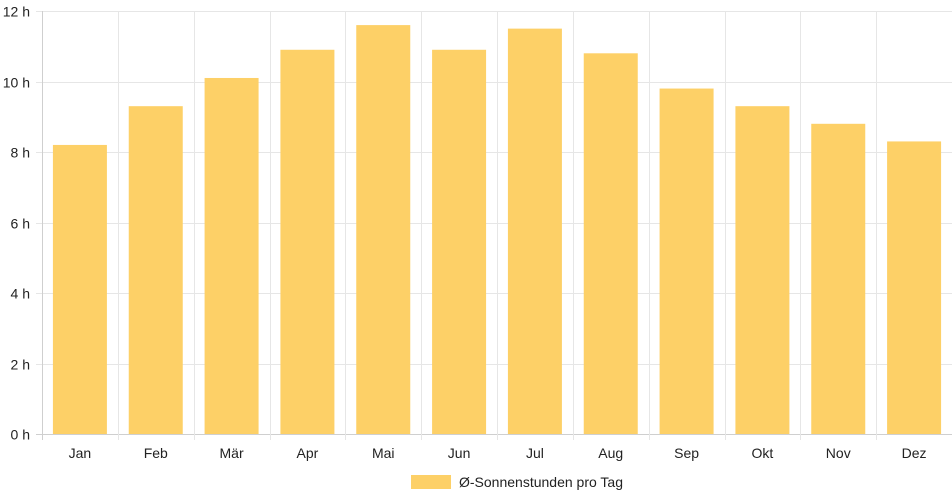 The image size is (952, 500). What do you see at coordinates (838, 279) in the screenshot?
I see `bar-nov` at bounding box center [838, 279].